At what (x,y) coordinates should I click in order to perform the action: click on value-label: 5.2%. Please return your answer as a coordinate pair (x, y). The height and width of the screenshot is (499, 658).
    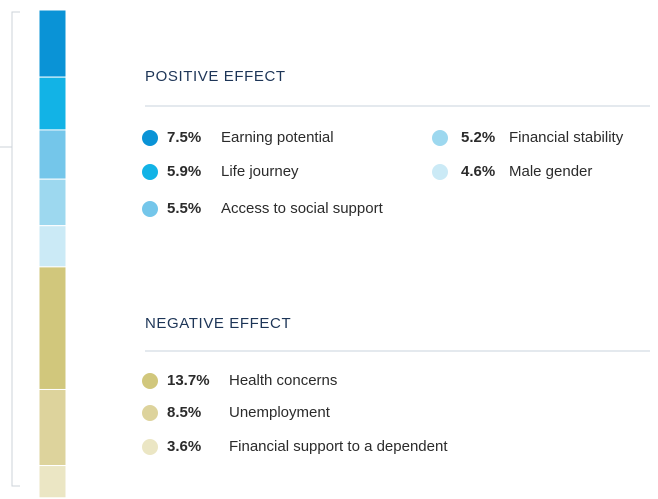
    Looking at the image, I should click on (478, 137).